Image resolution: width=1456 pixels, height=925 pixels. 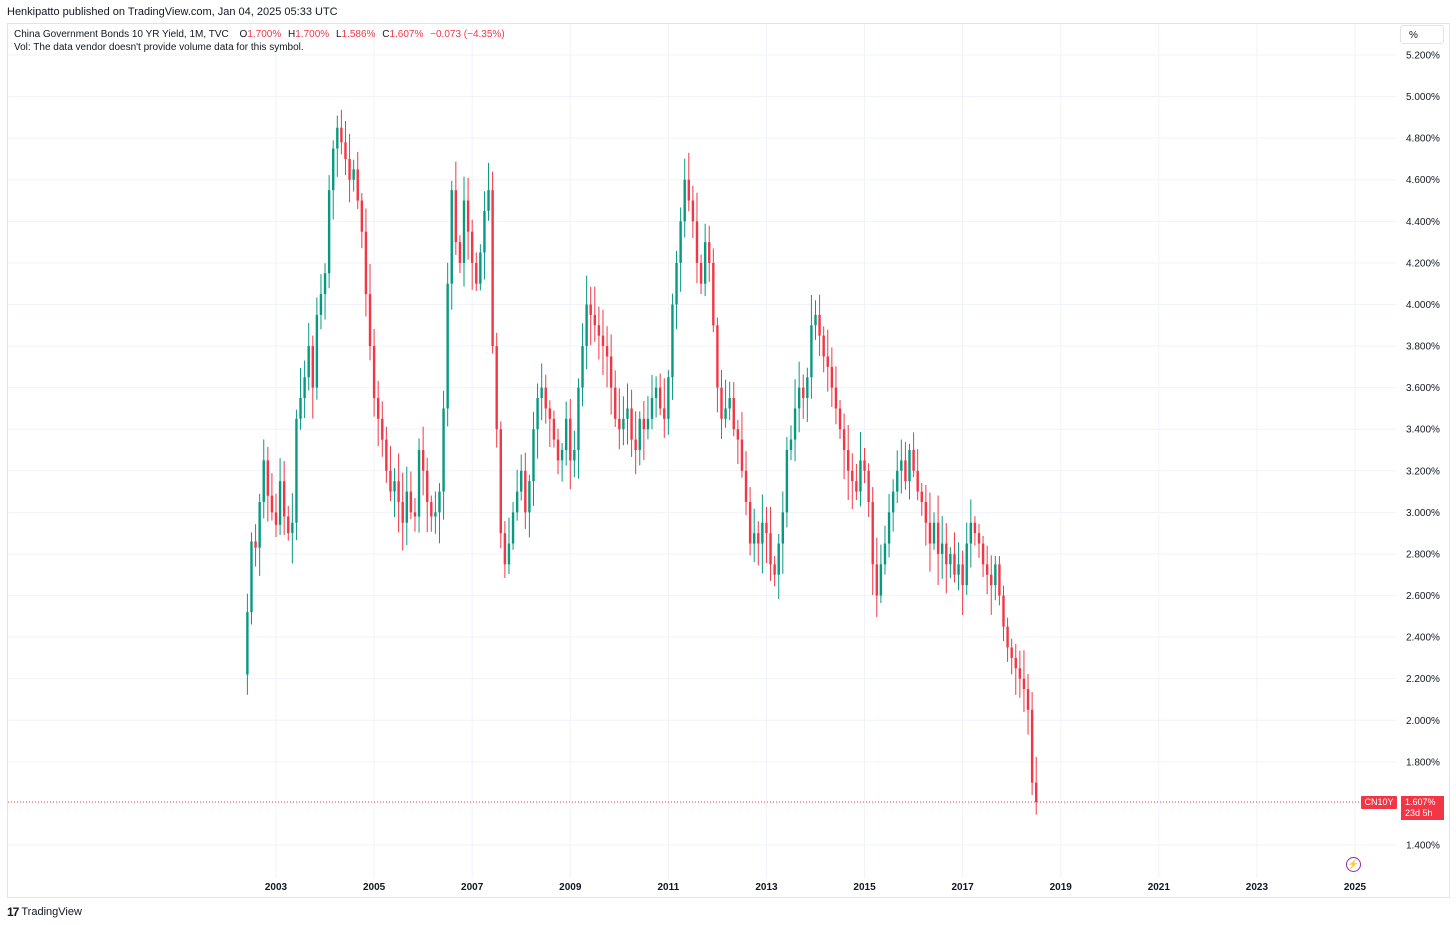 What do you see at coordinates (292, 34) in the screenshot?
I see `legend-high-label: H` at bounding box center [292, 34].